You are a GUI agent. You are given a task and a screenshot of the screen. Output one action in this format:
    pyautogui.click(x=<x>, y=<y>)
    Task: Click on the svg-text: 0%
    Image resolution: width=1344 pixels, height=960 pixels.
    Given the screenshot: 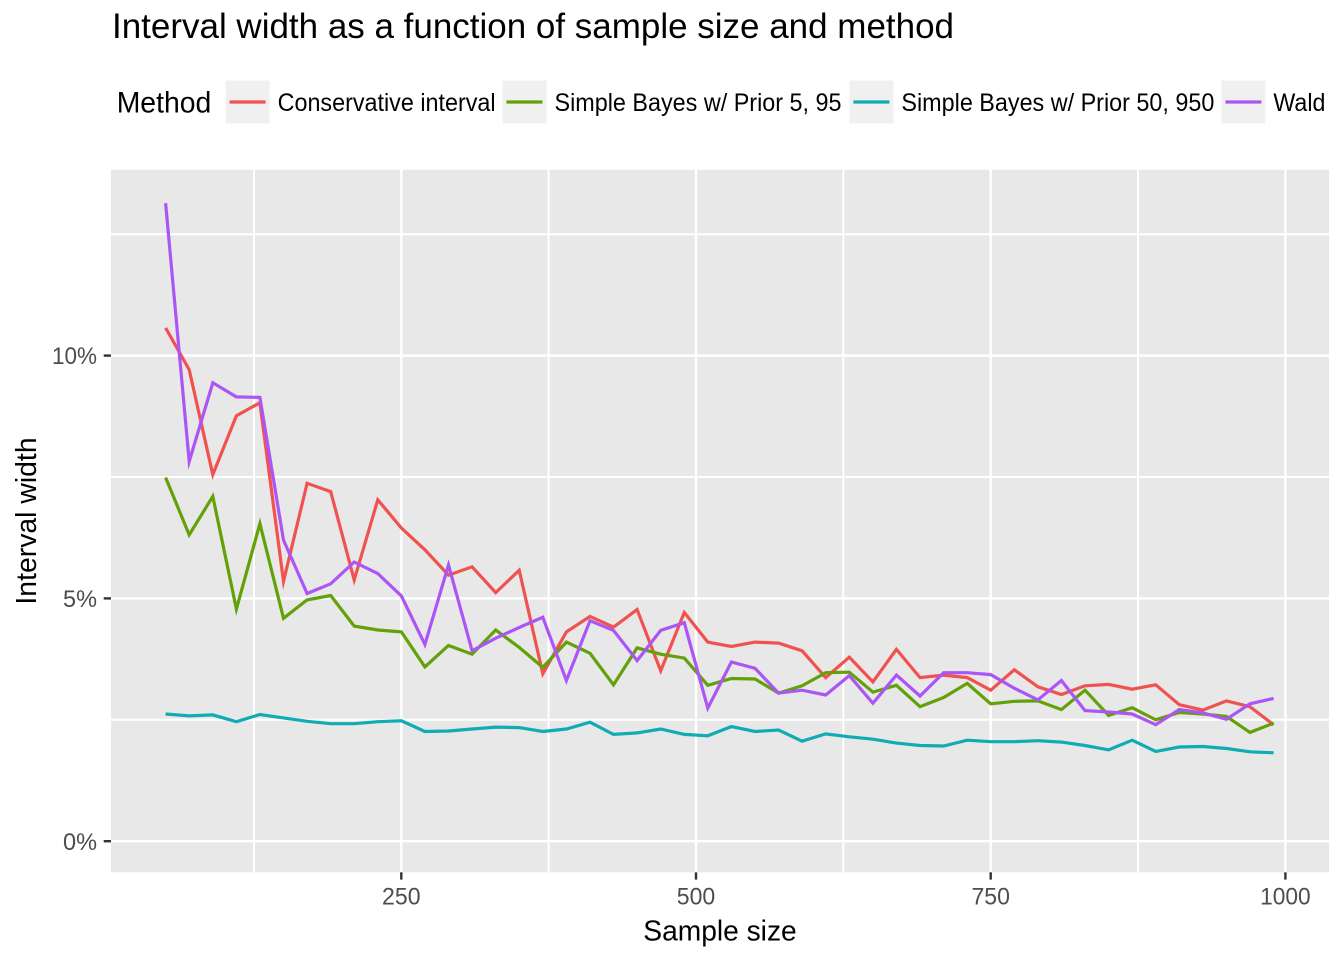 What is the action you would take?
    pyautogui.click(x=80, y=842)
    